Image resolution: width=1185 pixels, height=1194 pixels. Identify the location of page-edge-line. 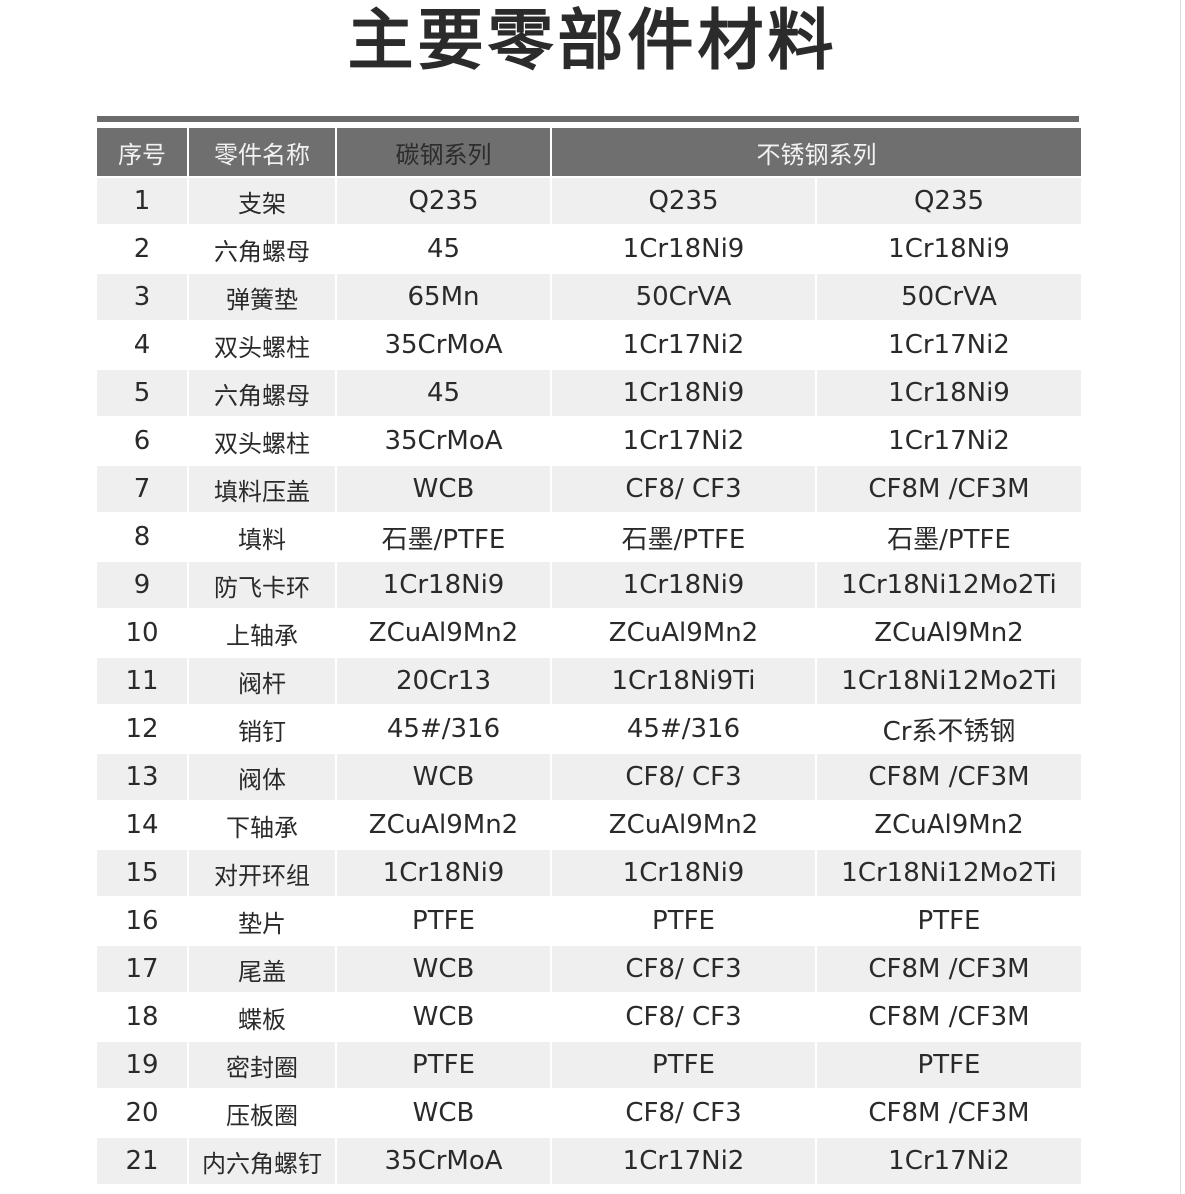
(1180, 597).